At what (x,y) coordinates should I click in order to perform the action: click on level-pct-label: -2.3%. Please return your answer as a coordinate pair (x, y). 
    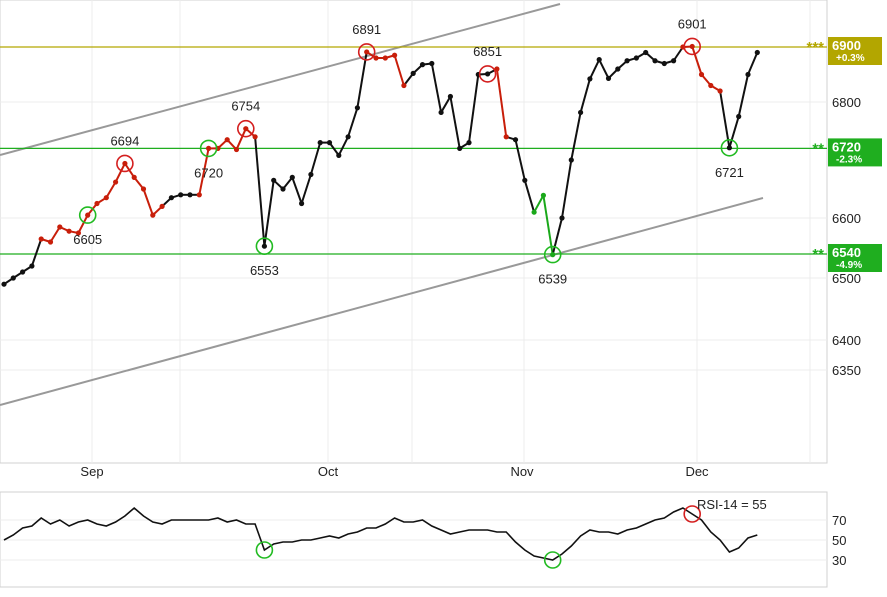
    Looking at the image, I should click on (849, 159).